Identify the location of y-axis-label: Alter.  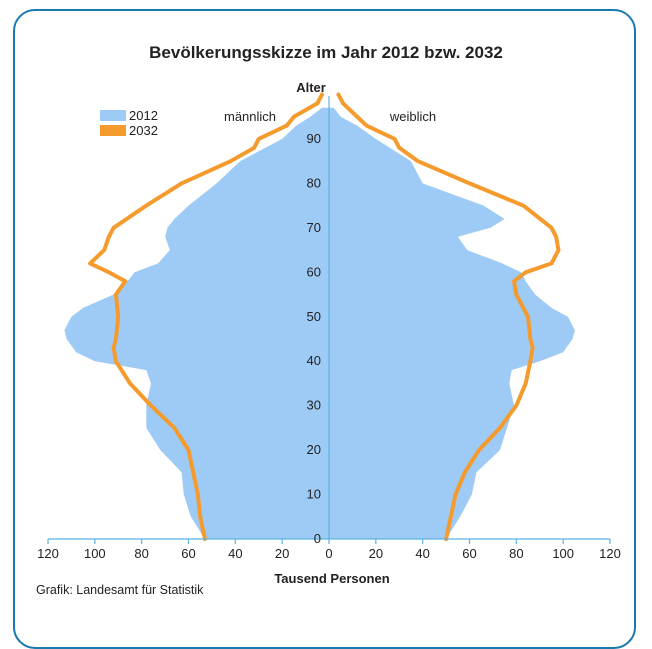
(311, 87).